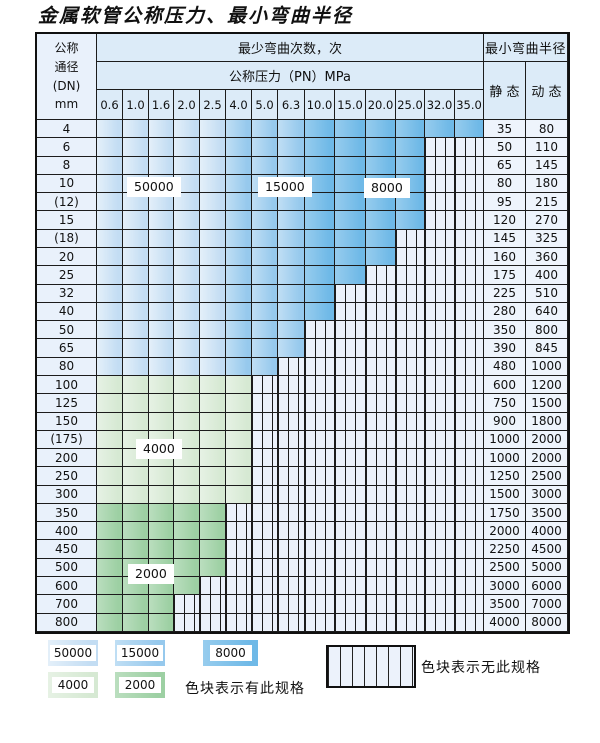 This screenshot has width=600, height=743. I want to click on table-row: 80 480 1000, so click(302, 366).